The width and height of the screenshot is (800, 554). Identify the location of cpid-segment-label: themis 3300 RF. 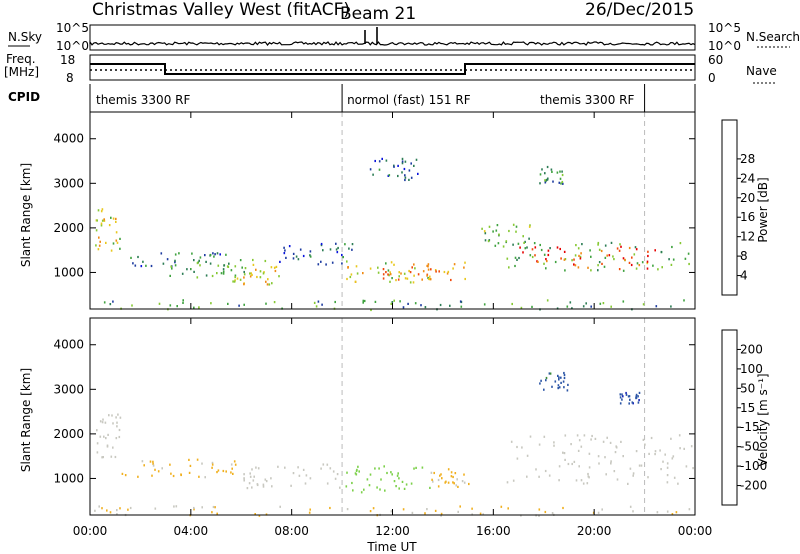
(587, 100).